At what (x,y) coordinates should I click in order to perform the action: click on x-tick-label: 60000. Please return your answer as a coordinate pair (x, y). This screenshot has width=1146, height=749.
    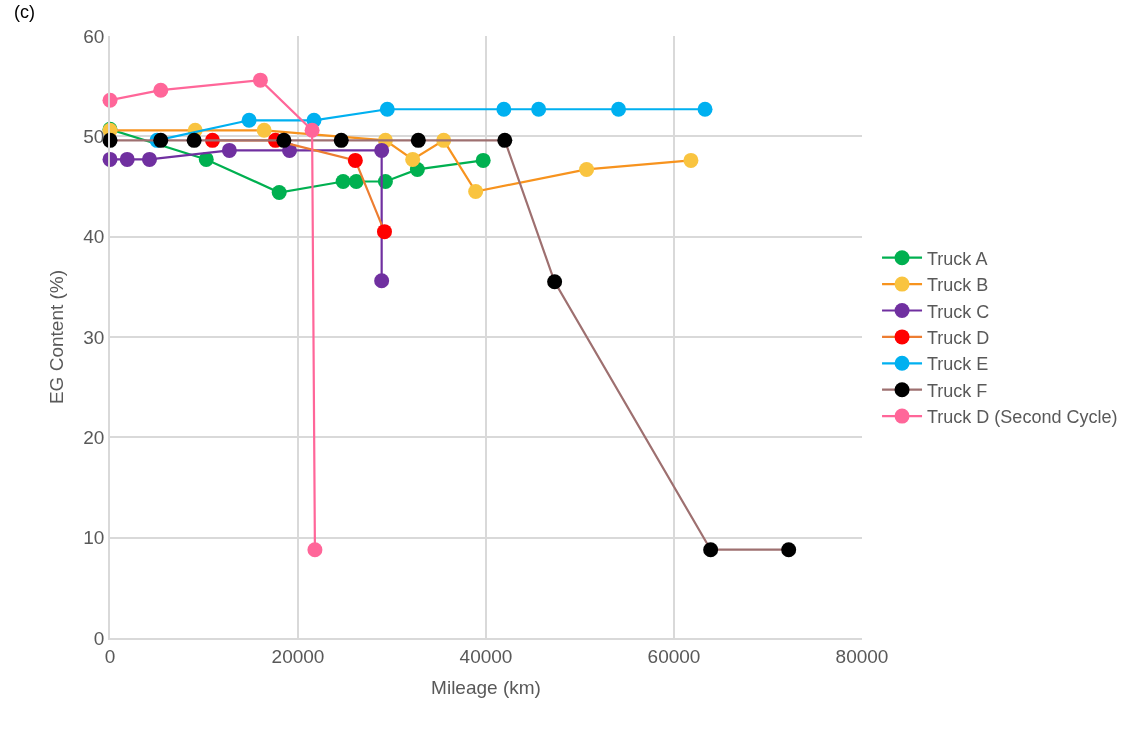
    Looking at the image, I should click on (674, 656).